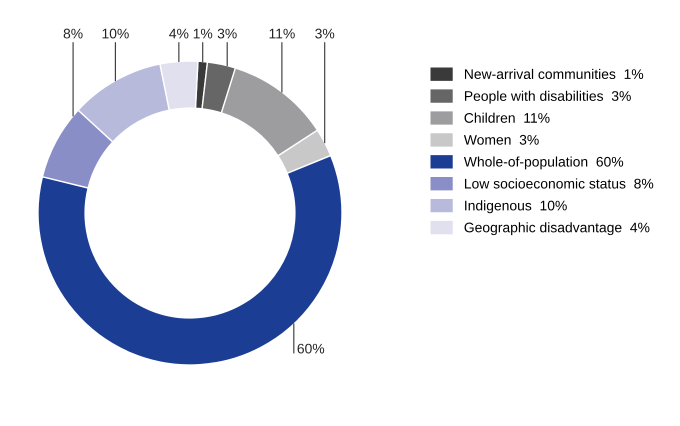  I want to click on legend-label: New-arrival communities 1%, so click(554, 74).